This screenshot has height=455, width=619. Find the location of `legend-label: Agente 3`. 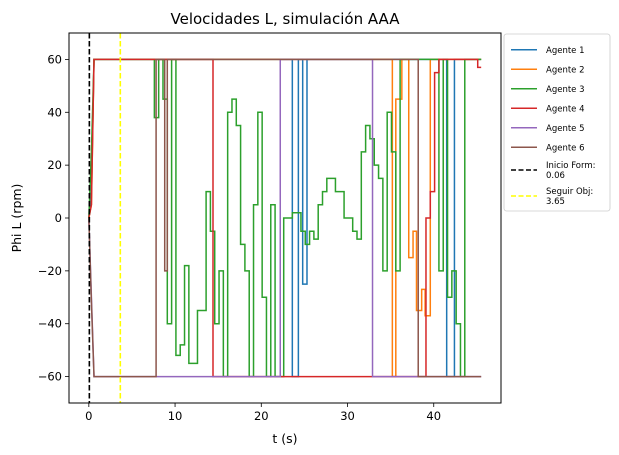

legend-label: Agente 3 is located at coordinates (565, 90).